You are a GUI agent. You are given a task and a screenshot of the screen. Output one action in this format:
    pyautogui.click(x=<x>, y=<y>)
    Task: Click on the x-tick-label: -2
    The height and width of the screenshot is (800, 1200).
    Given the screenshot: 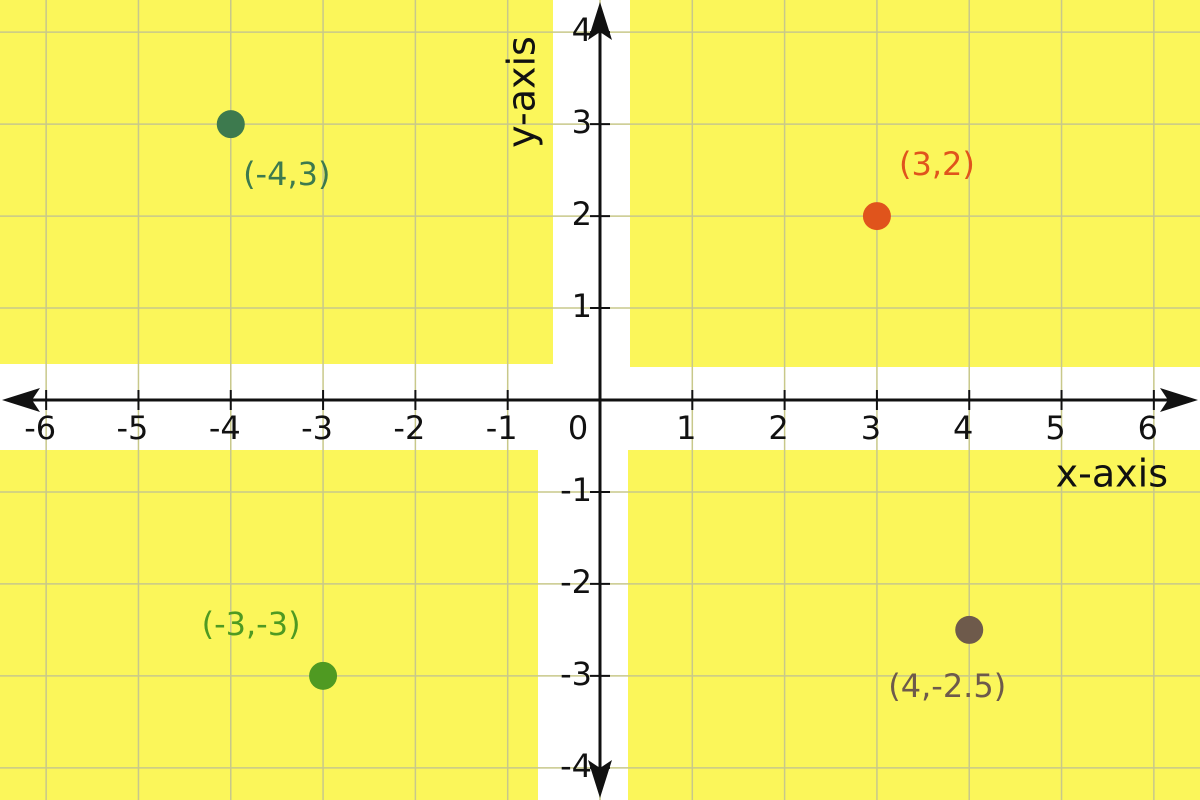 What is the action you would take?
    pyautogui.click(x=409, y=428)
    